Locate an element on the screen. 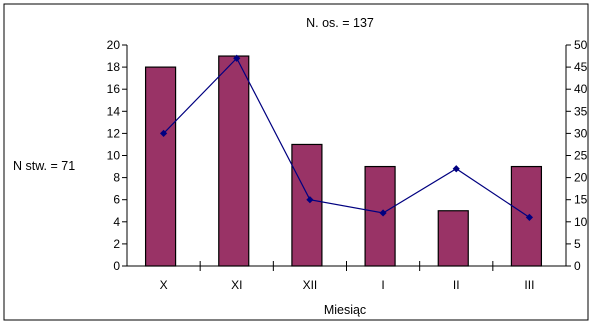 This screenshot has height=324, width=592. y-right-tick-label-45: 45 is located at coordinates (581, 67).